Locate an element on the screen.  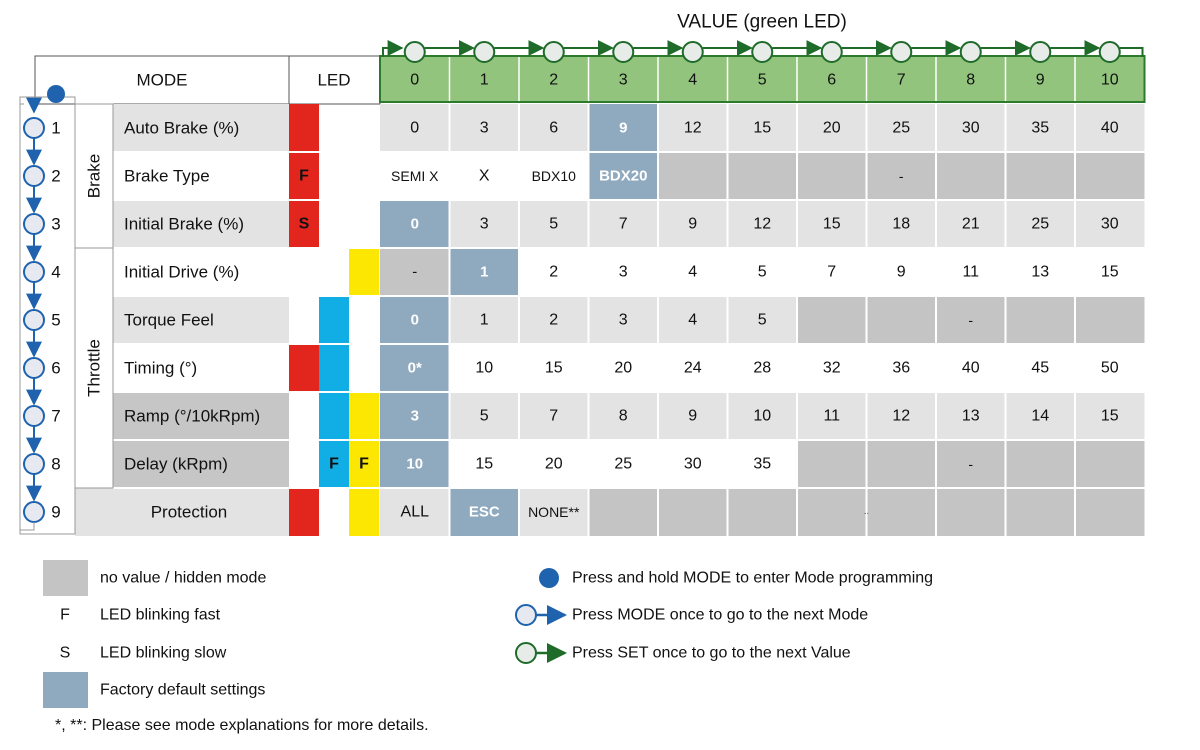
led-header: LED is located at coordinates (333, 80).